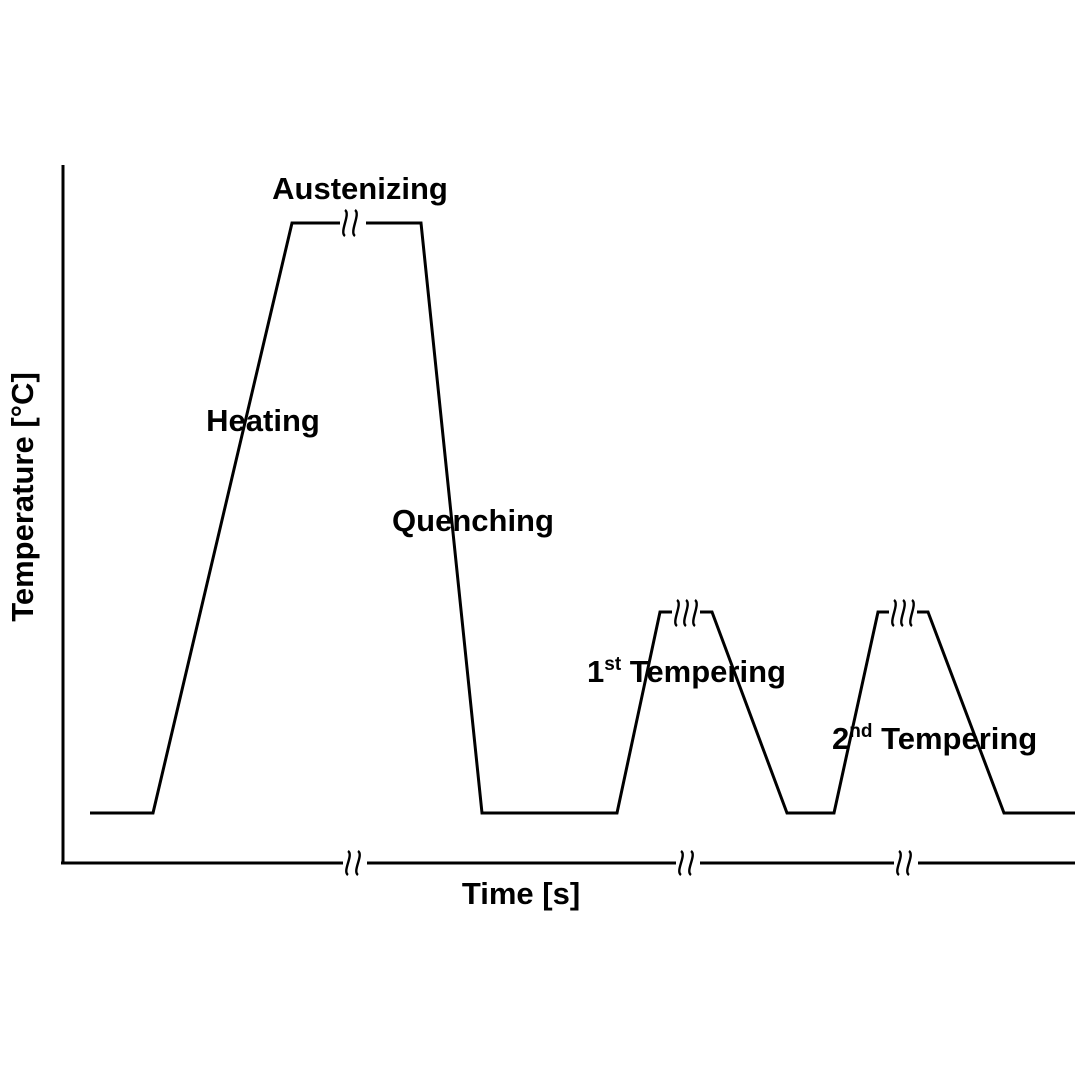 Image resolution: width=1080 pixels, height=1080 pixels. I want to click on tempering-2-text: Tempering, so click(954, 738).